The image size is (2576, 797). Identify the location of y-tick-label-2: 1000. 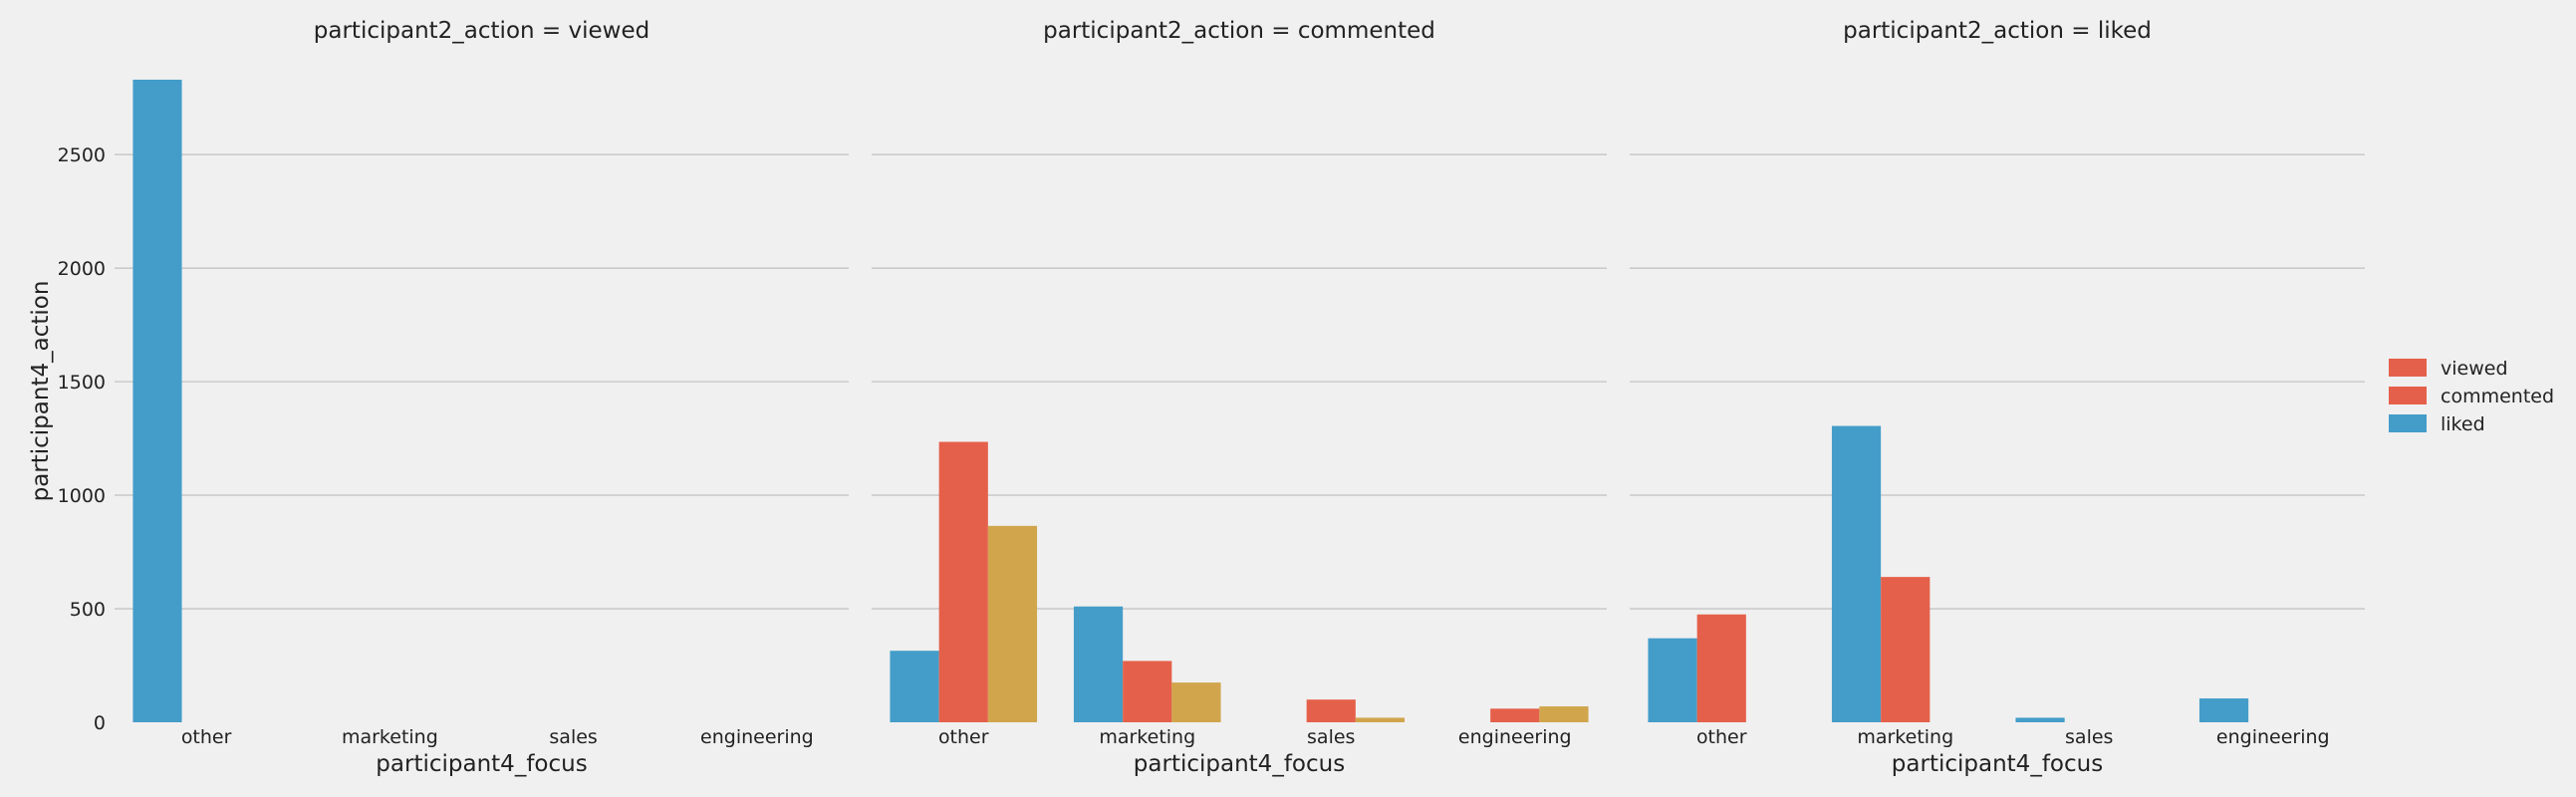
(82, 496).